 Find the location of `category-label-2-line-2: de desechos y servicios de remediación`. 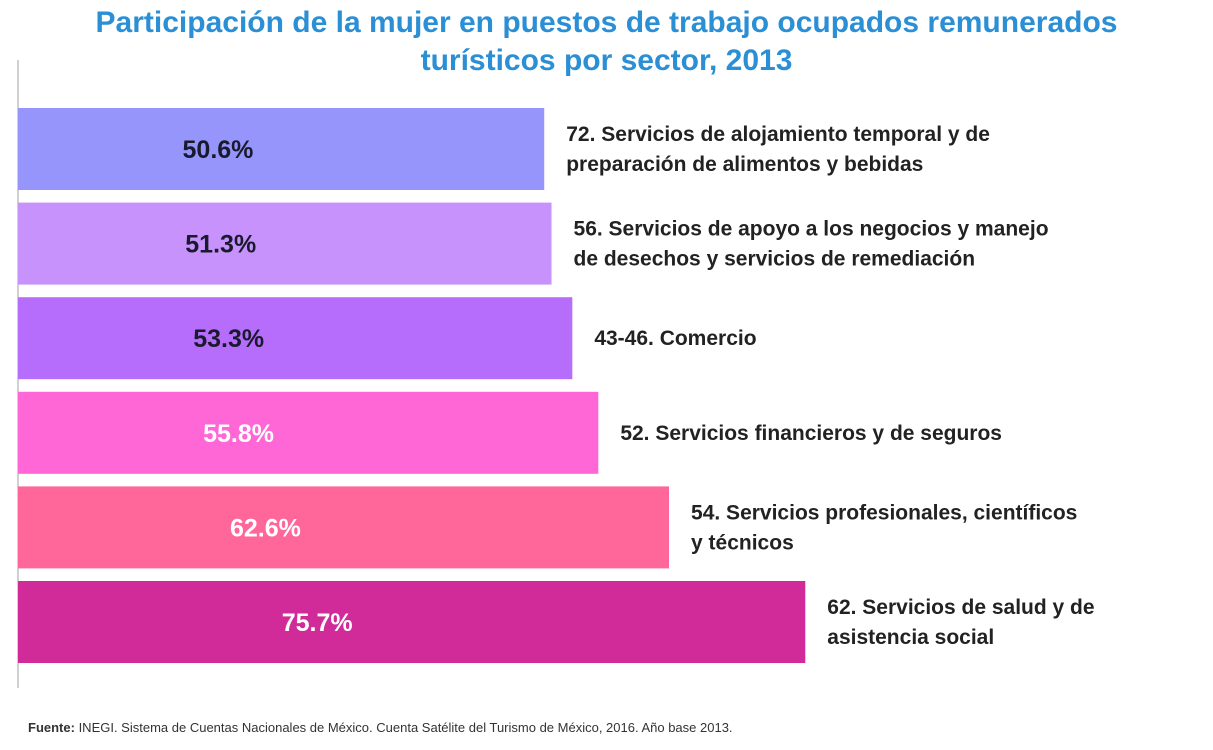

category-label-2-line-2: de desechos y servicios de remediación is located at coordinates (775, 259).